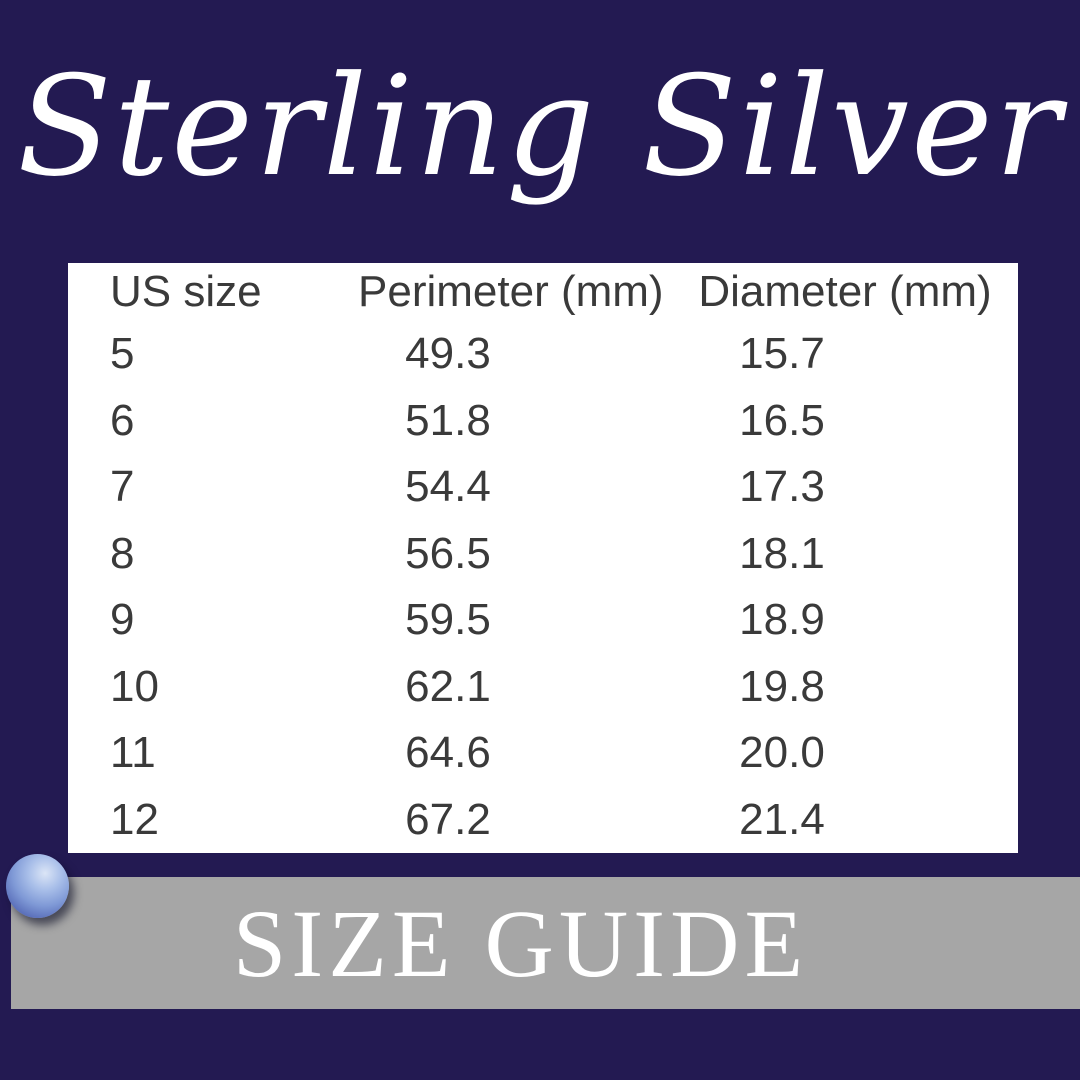 Image resolution: width=1080 pixels, height=1080 pixels. I want to click on size-table-cell: 17.3, so click(782, 487).